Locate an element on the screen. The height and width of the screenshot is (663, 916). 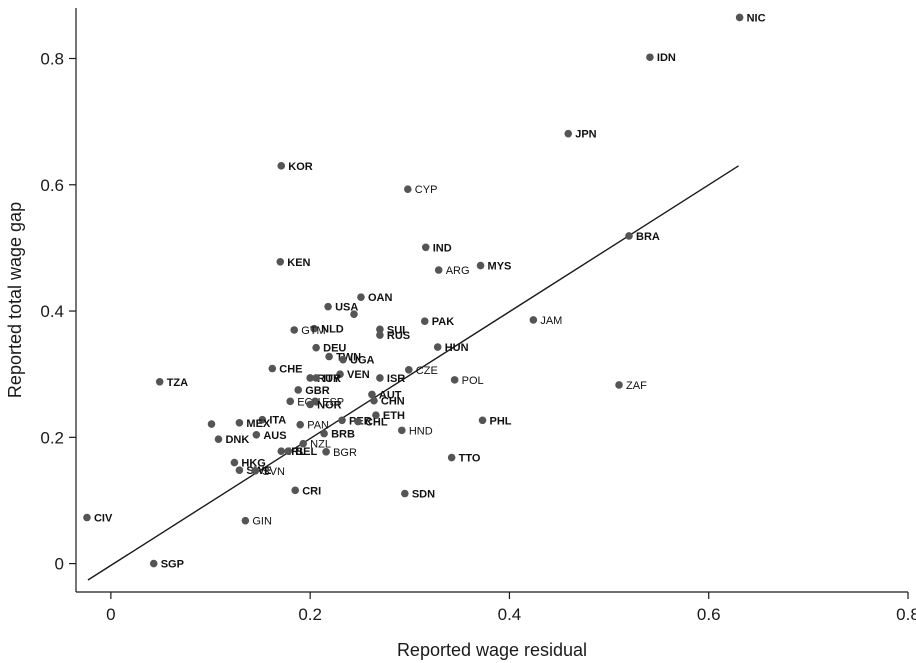
point-label: ITY is located at coordinates (332, 379).